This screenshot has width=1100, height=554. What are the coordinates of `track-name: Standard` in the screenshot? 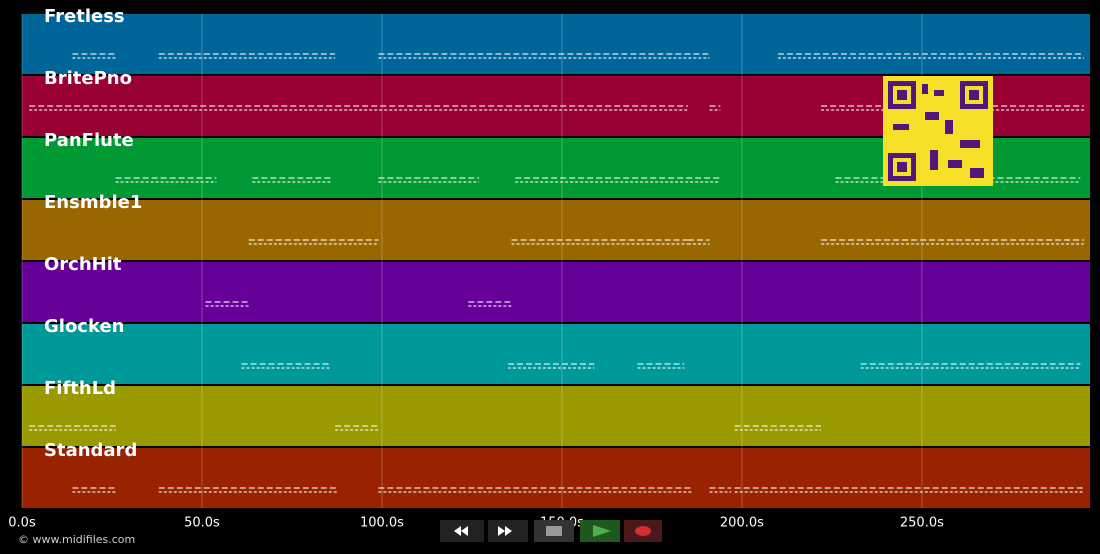 It's located at (90, 450).